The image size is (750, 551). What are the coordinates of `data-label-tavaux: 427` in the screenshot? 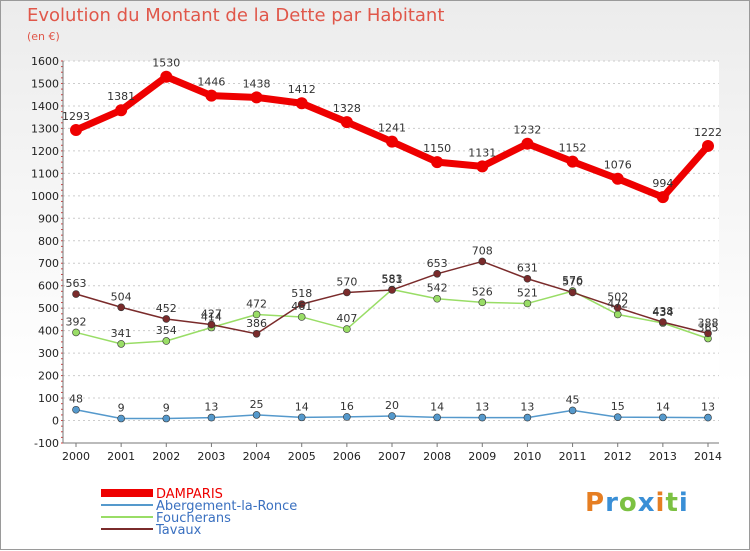 It's located at (211, 314).